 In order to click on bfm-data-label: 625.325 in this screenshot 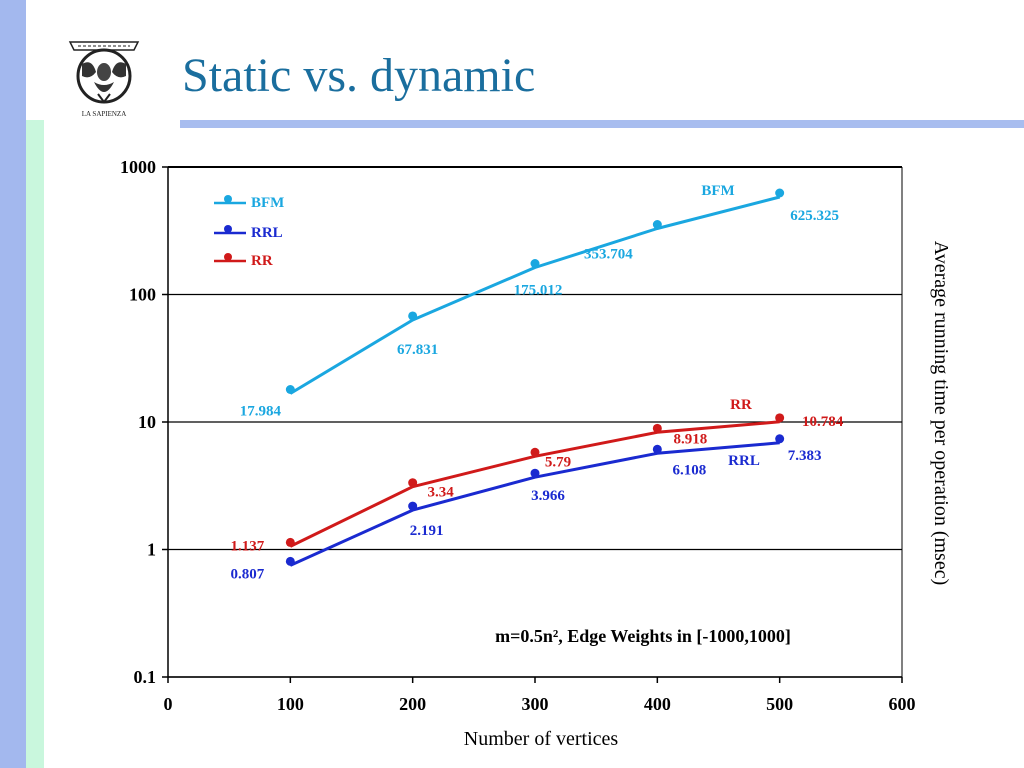, I will do `click(814, 216)`.